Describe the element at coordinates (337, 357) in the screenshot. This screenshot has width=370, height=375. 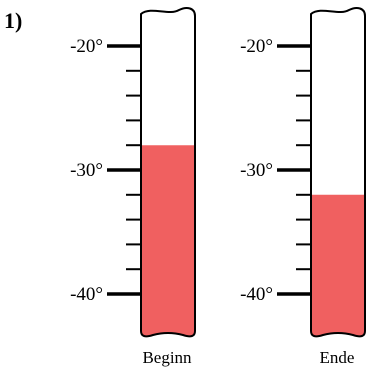
I see `thermometer-caption-1: Ende` at that location.